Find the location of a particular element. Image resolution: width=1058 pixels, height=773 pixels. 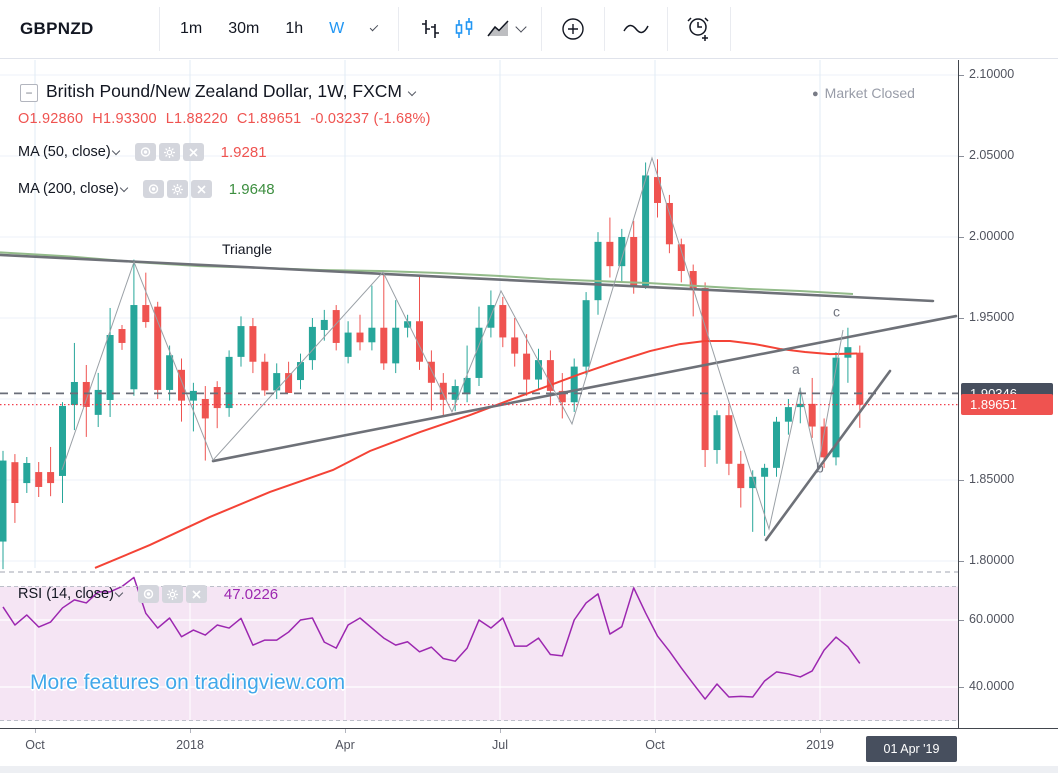

pane-collapse-button: − is located at coordinates (29, 93).